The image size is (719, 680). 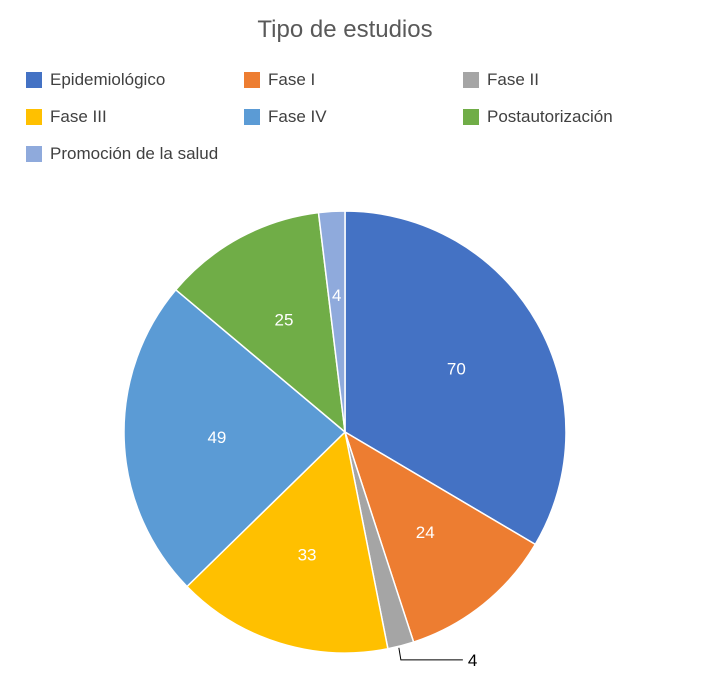 I want to click on leader-line, so click(x=430, y=654).